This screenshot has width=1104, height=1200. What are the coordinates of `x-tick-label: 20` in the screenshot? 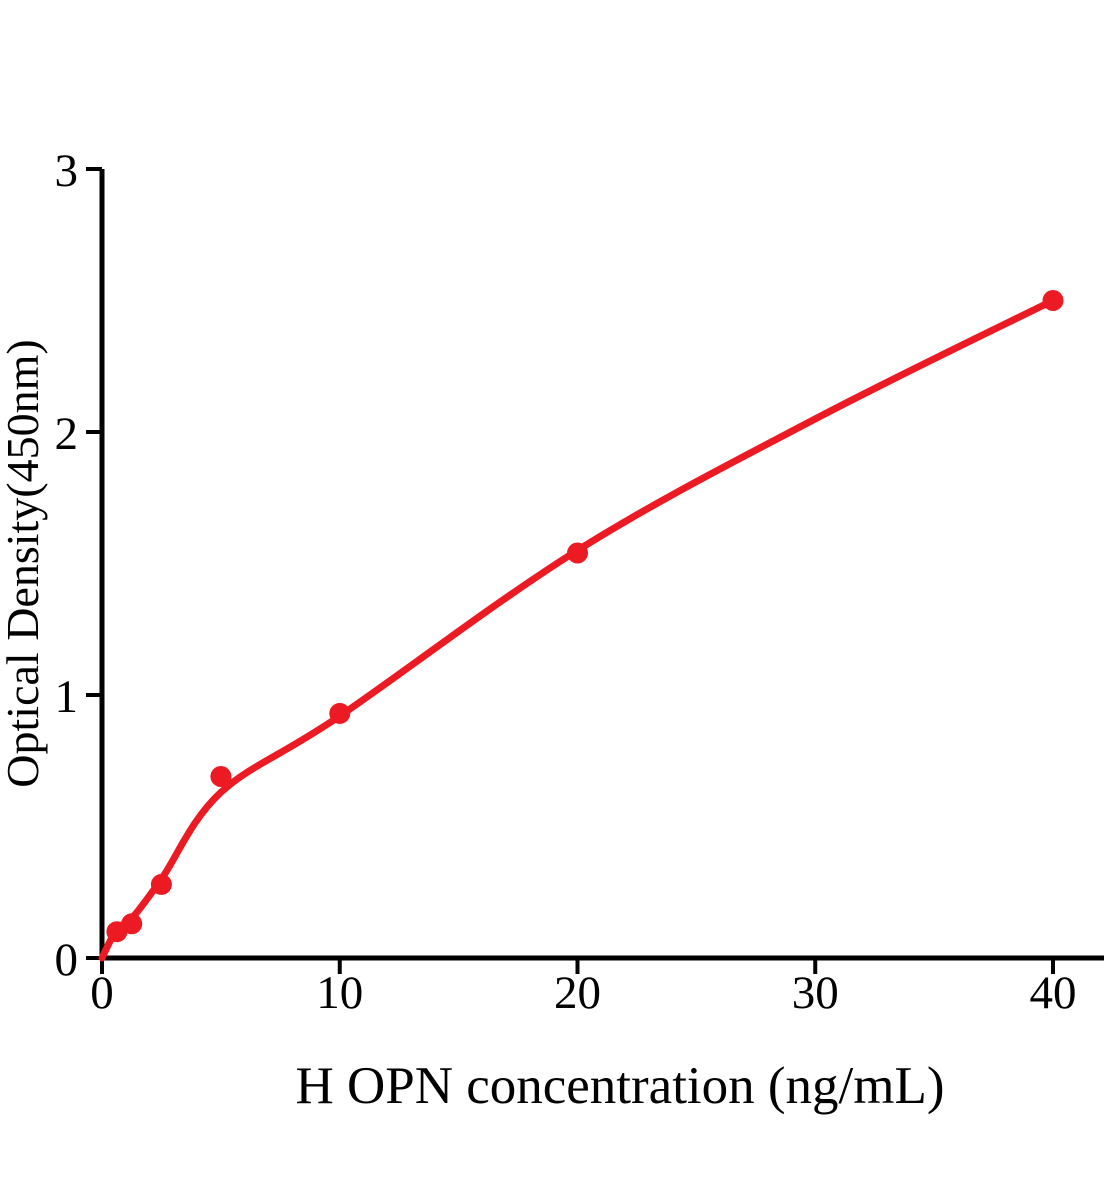 It's located at (577, 993).